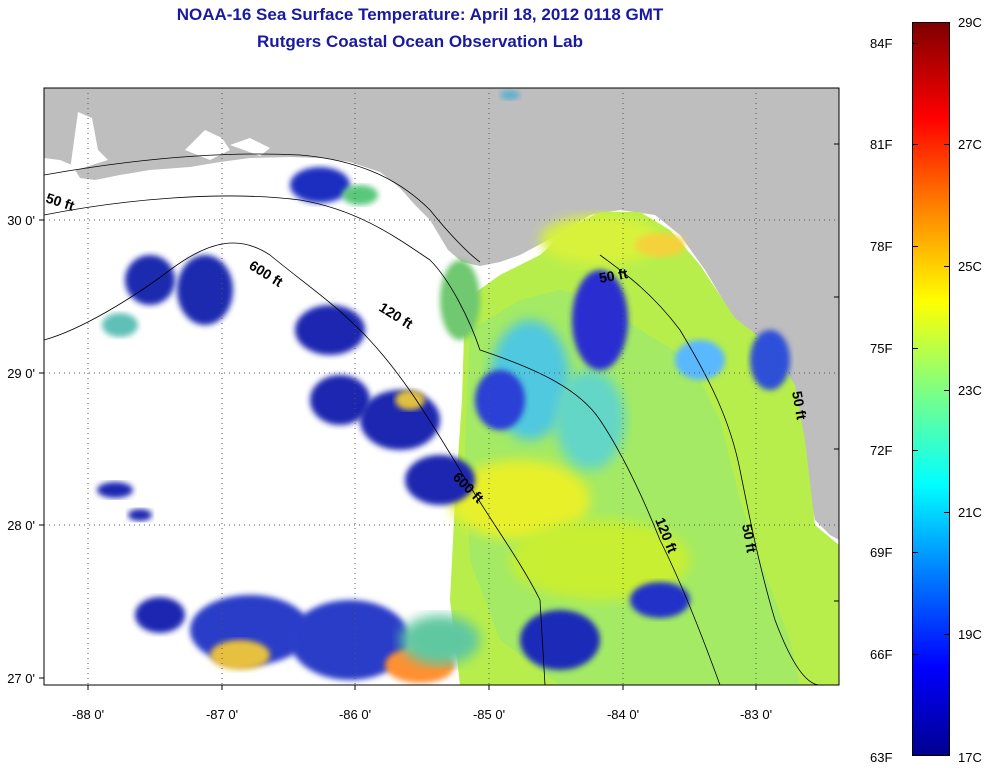 This screenshot has height=770, width=992. What do you see at coordinates (881, 552) in the screenshot?
I see `colorbar-f-label: 69F` at bounding box center [881, 552].